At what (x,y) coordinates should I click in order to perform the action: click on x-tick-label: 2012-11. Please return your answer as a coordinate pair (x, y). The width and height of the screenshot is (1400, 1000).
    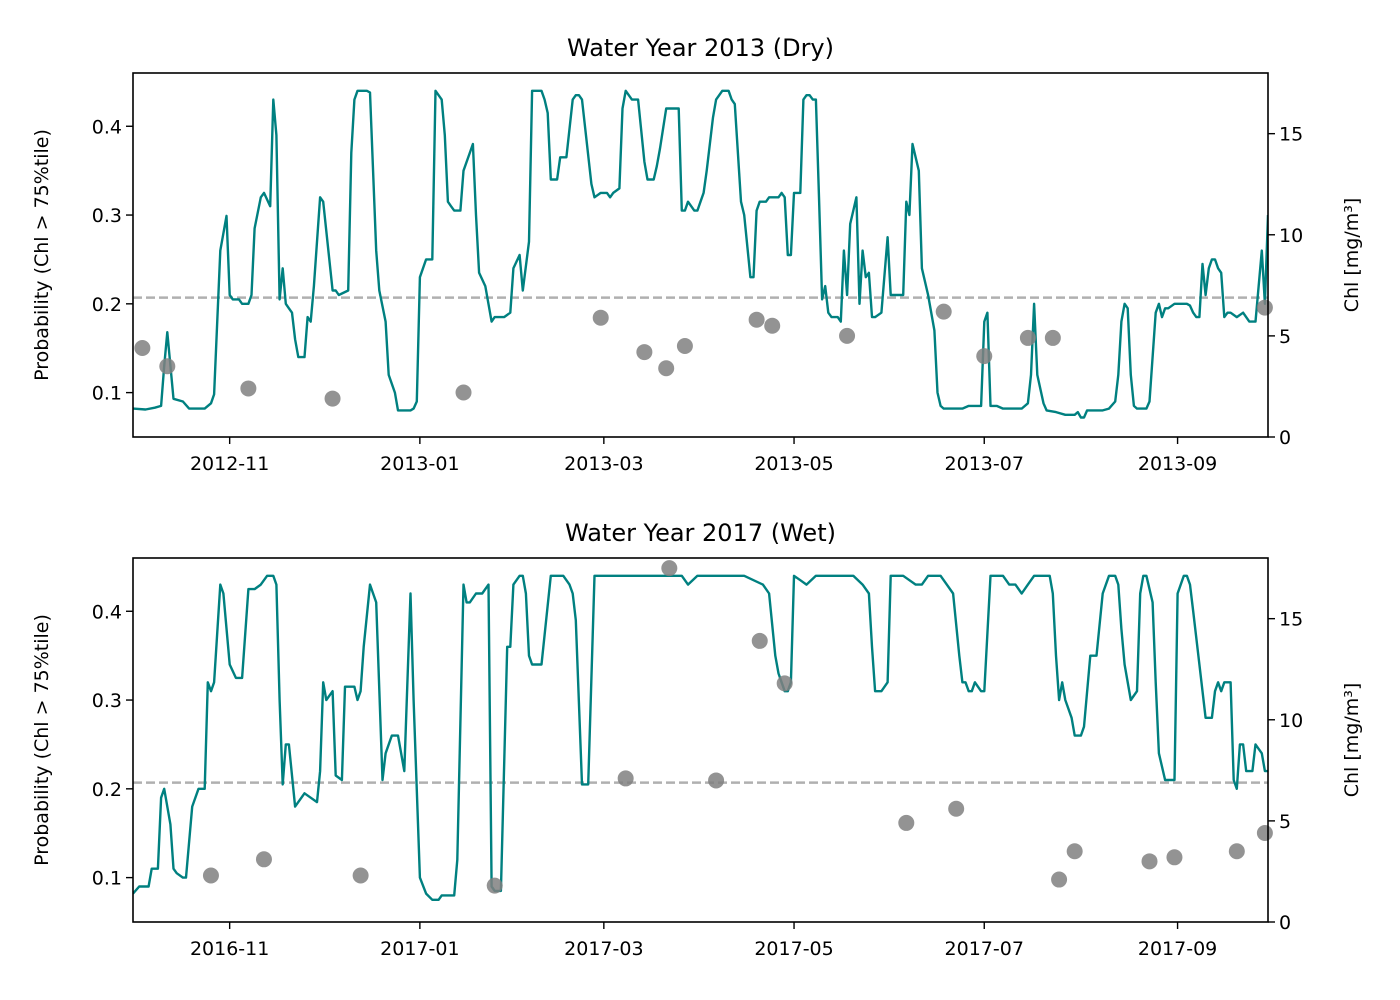
    Looking at the image, I should click on (229, 464).